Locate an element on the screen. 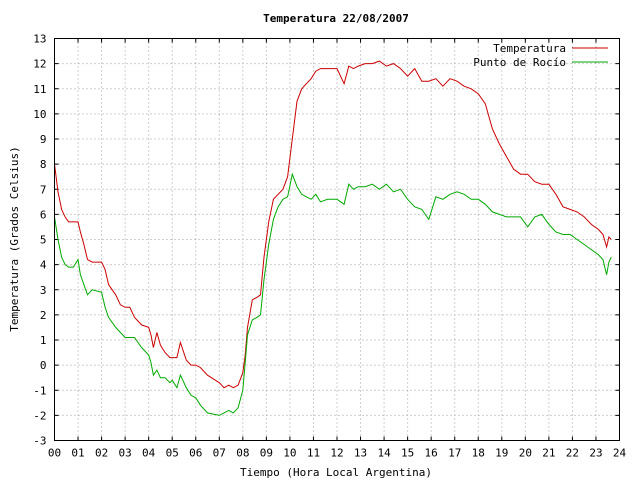 The height and width of the screenshot is (480, 640). x-tick-label: 12 is located at coordinates (336, 453).